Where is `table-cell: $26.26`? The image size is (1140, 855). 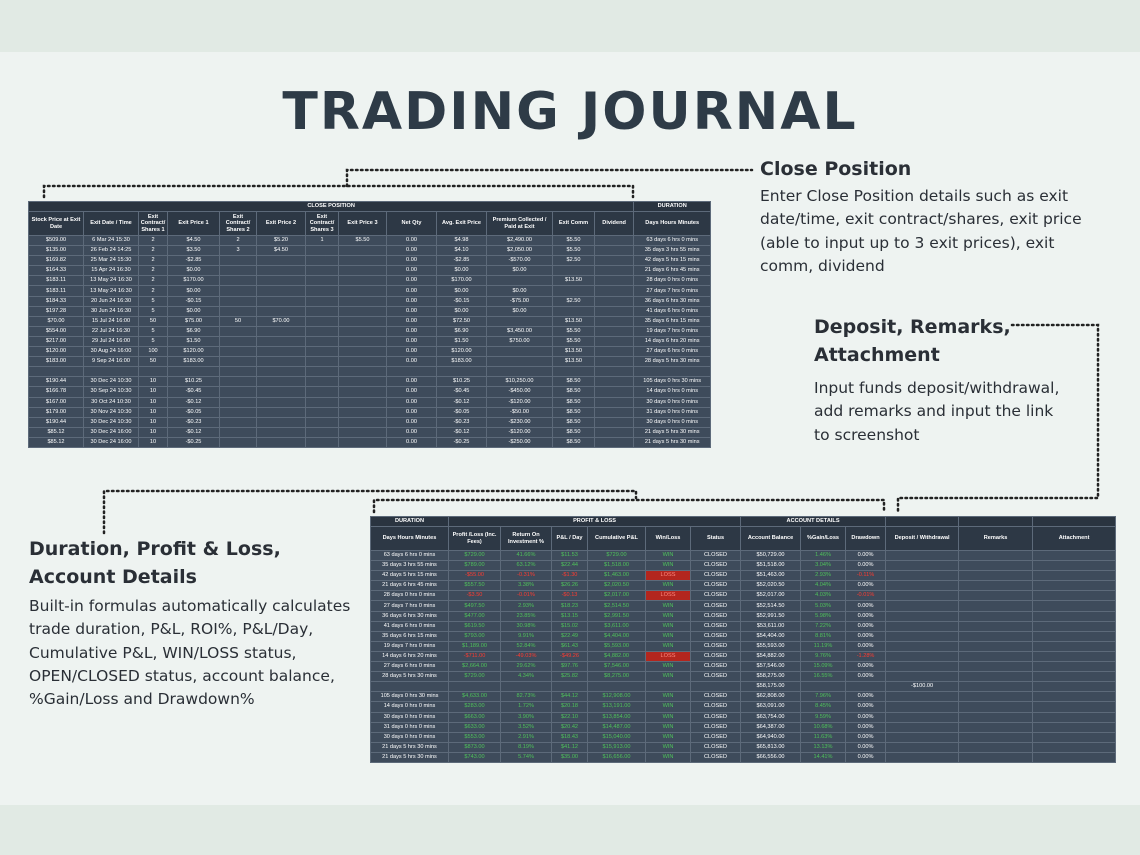 table-cell: $26.26 is located at coordinates (569, 586).